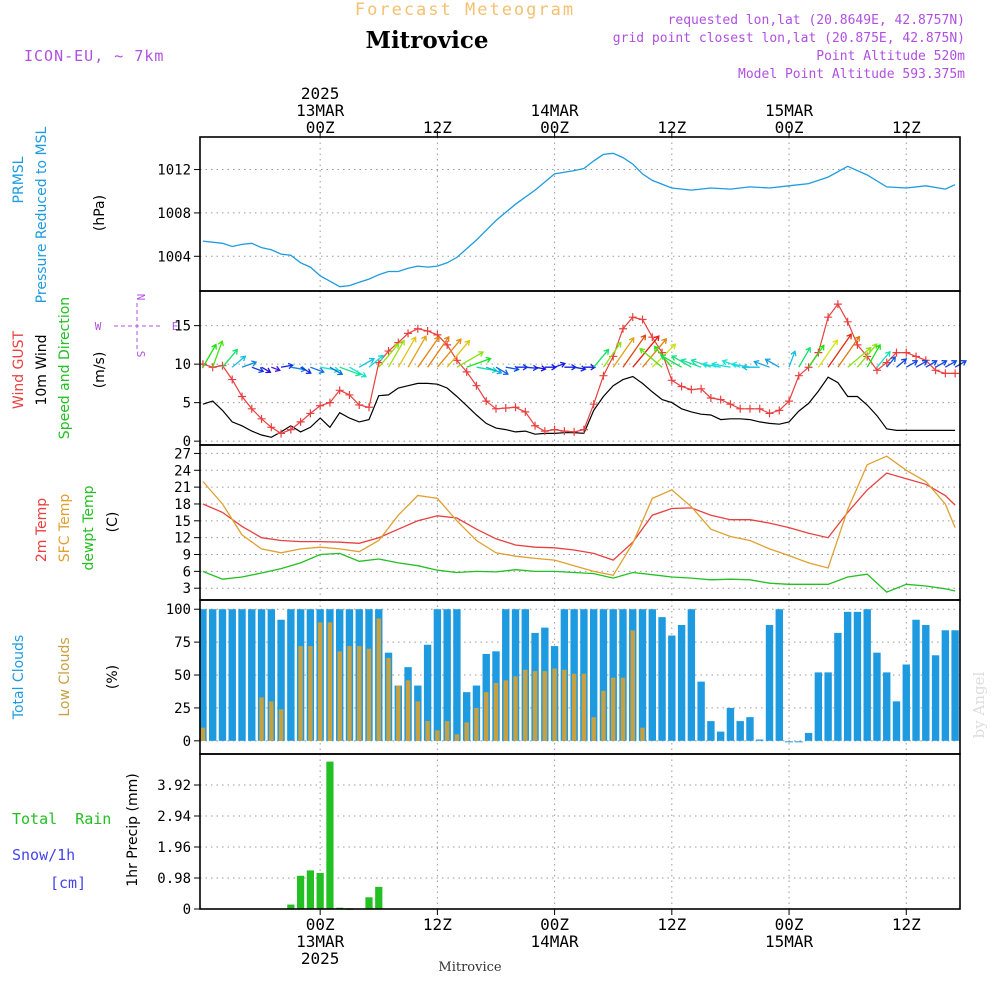 Image resolution: width=1000 pixels, height=1000 pixels. Describe the element at coordinates (554, 127) in the screenshot. I see `time-label-top: 00Z` at that location.